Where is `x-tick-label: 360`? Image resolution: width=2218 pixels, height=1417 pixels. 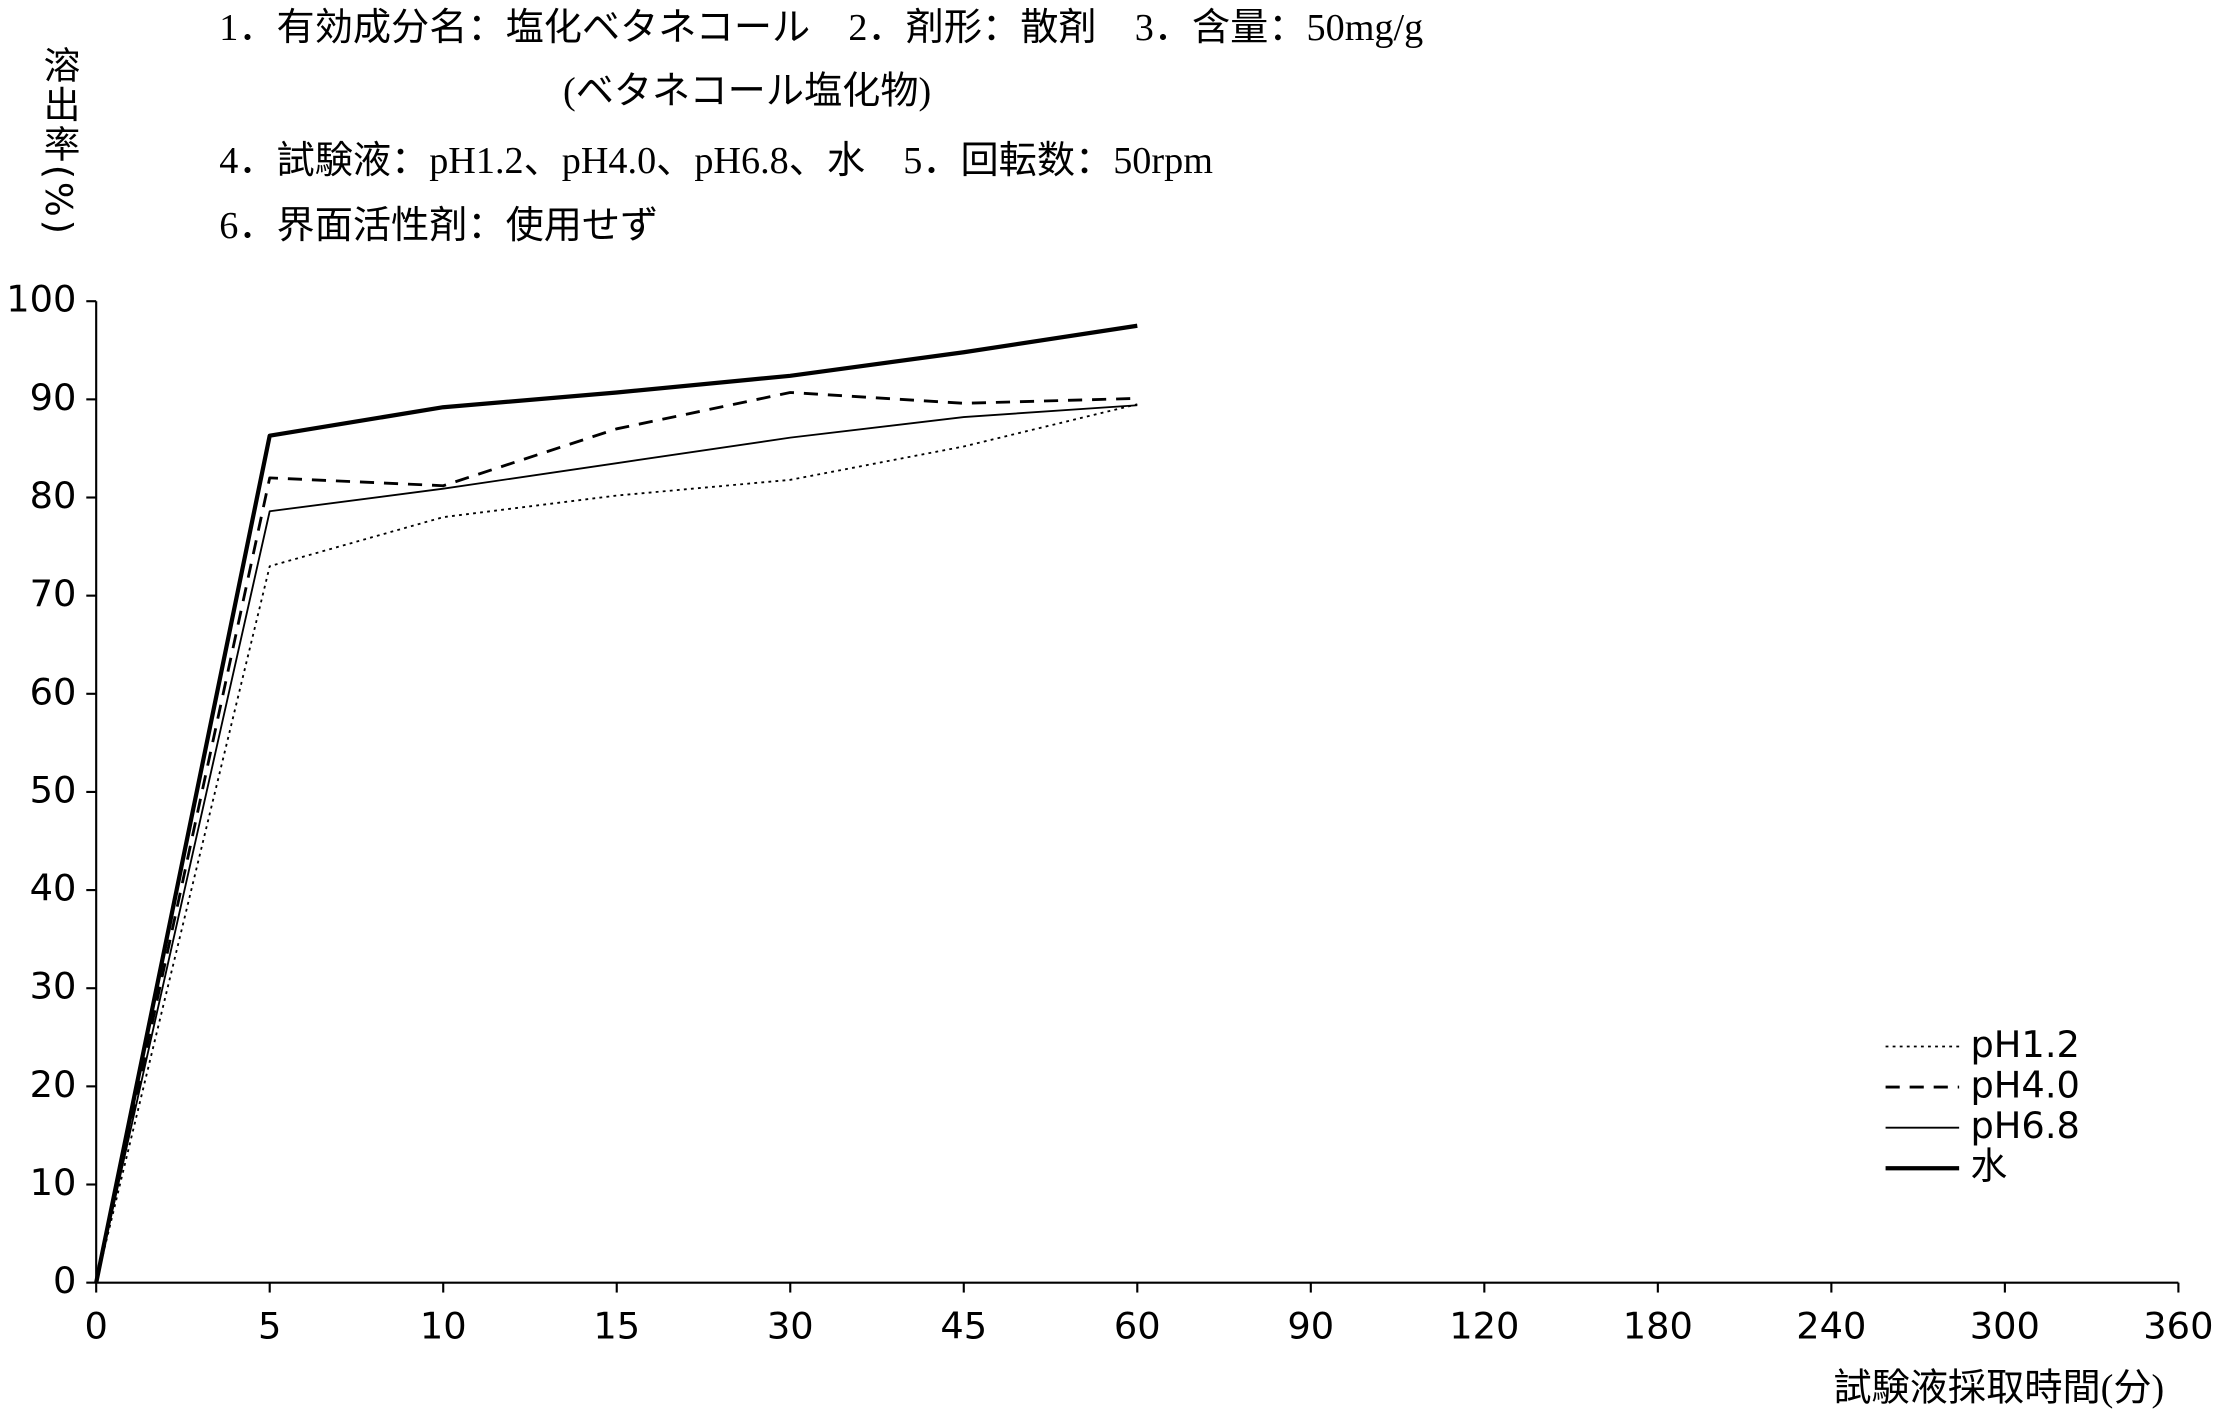
x-tick-label: 360 is located at coordinates (2178, 1325).